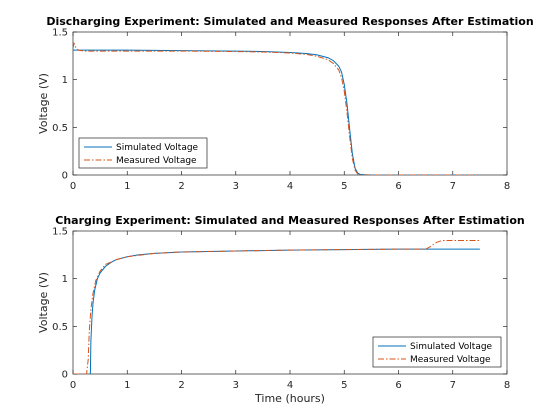 This screenshot has height=420, width=560. I want to click on x-axis-label: Time (hours), so click(289, 398).